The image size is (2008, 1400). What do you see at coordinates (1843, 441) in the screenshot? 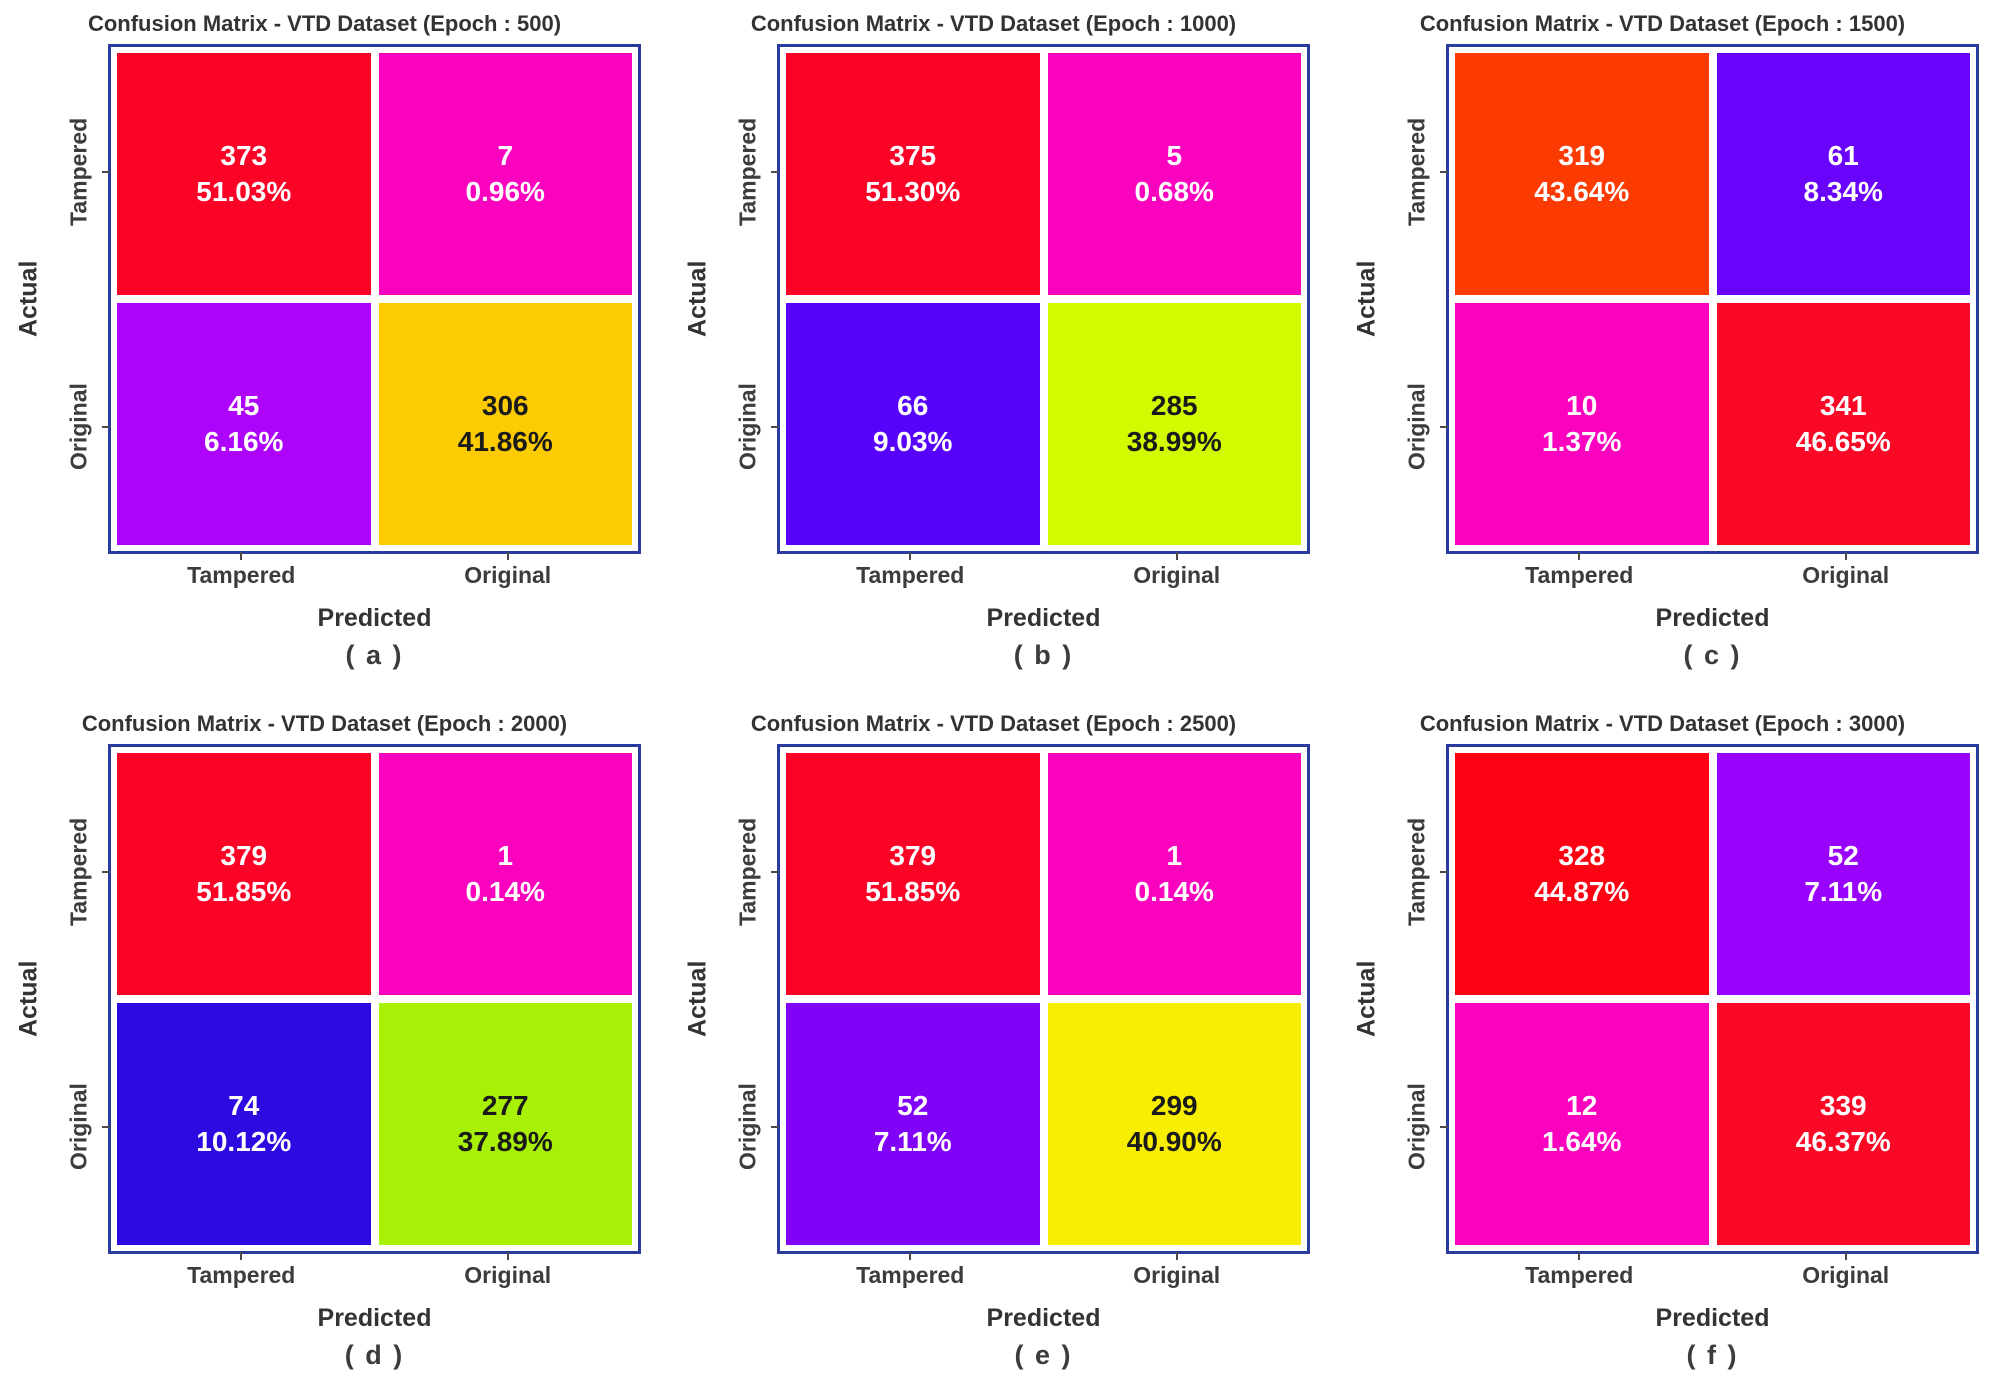
I see `cell-percent: 46.65%` at bounding box center [1843, 441].